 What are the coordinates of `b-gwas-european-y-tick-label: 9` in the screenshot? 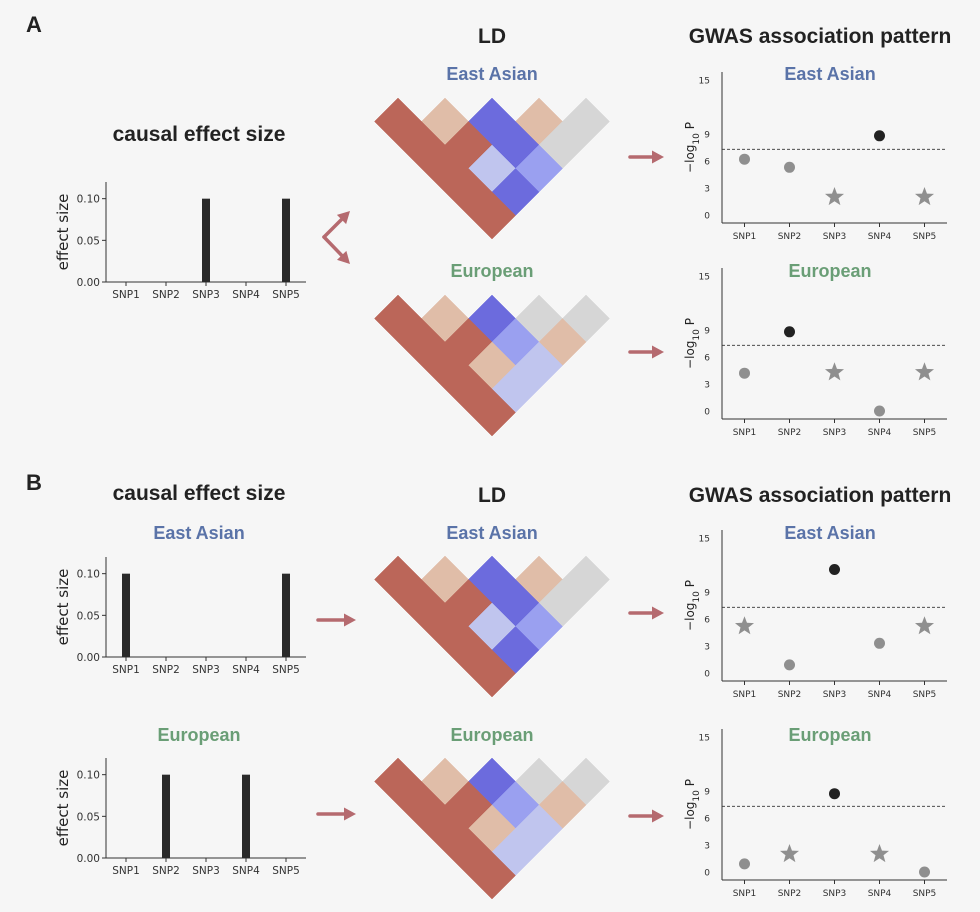 It's located at (707, 793).